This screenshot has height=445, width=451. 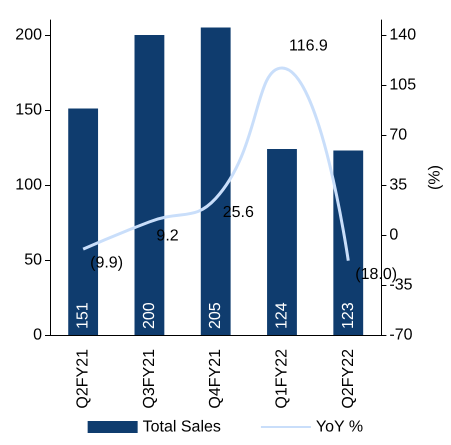 I want to click on y2-tick-label: 0, so click(x=393, y=235).